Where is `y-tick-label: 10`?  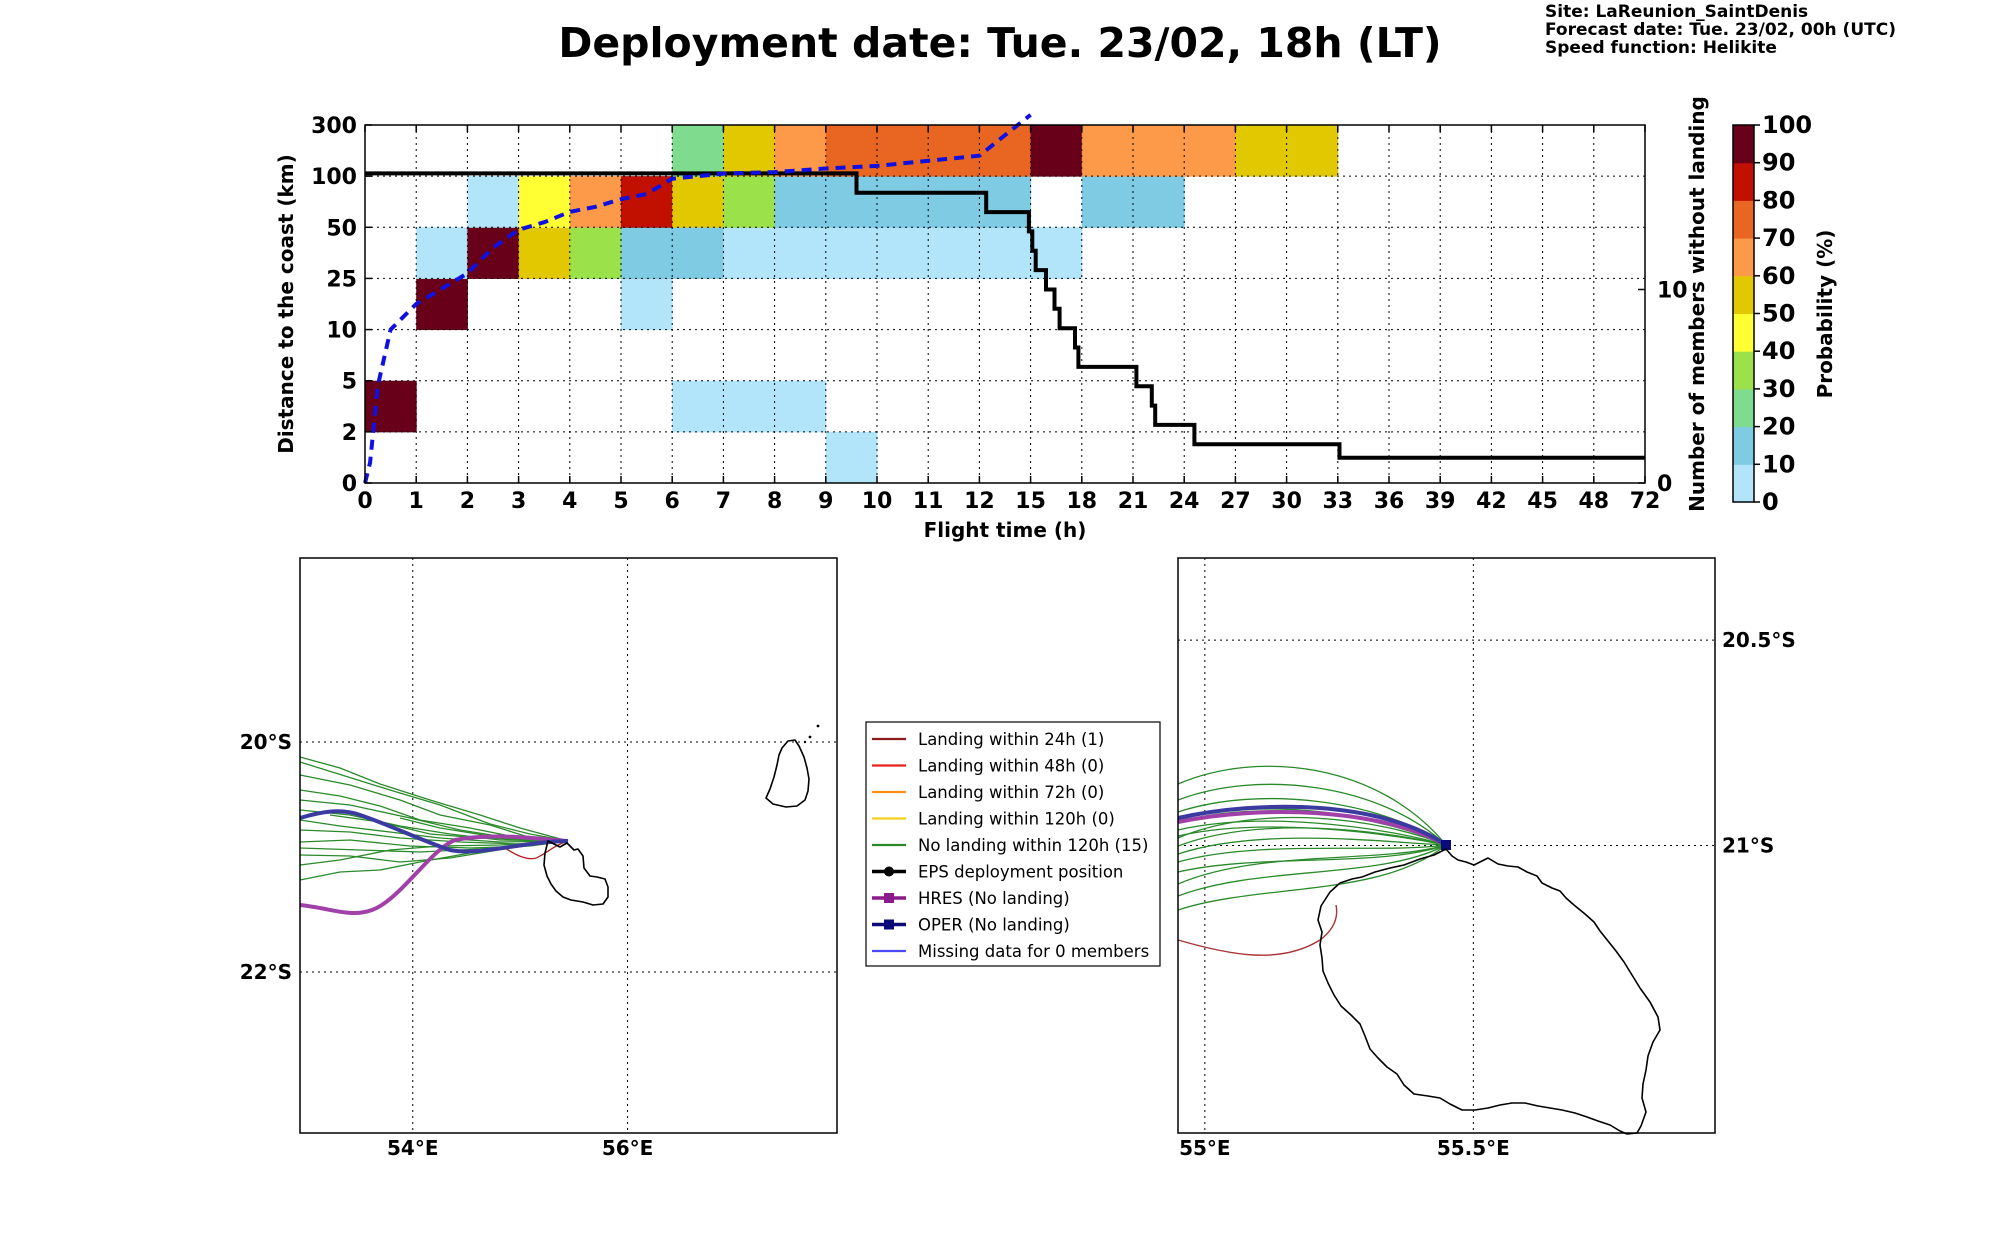
y-tick-label: 10 is located at coordinates (341, 331).